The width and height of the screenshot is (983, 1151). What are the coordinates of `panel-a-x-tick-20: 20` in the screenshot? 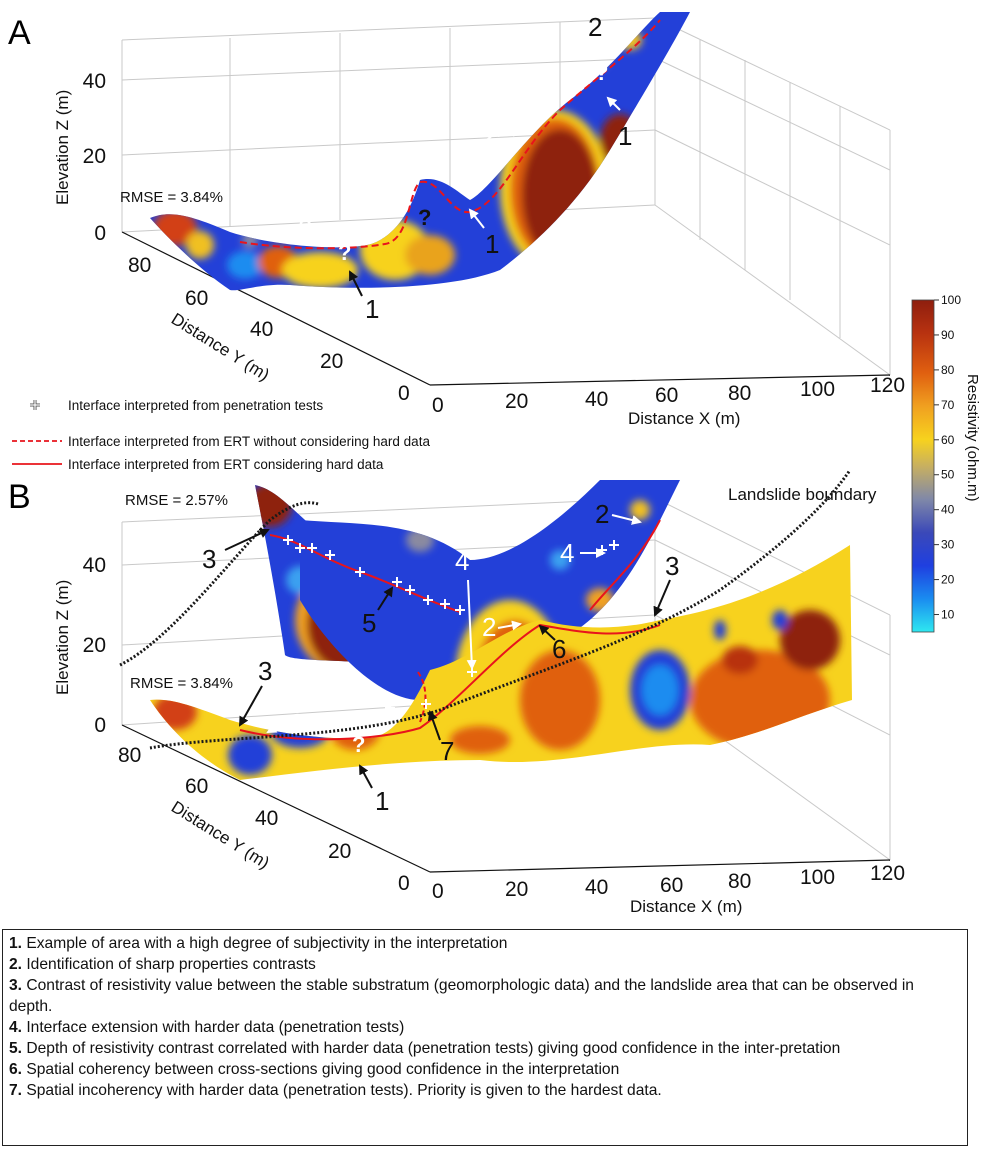 It's located at (516, 401).